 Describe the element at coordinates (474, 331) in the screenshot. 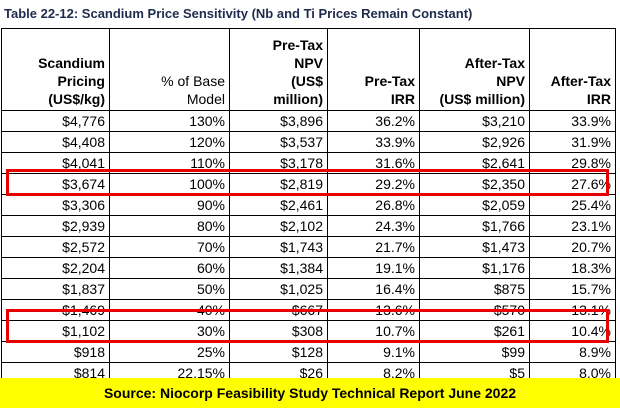

I see `table-cell: $261` at that location.